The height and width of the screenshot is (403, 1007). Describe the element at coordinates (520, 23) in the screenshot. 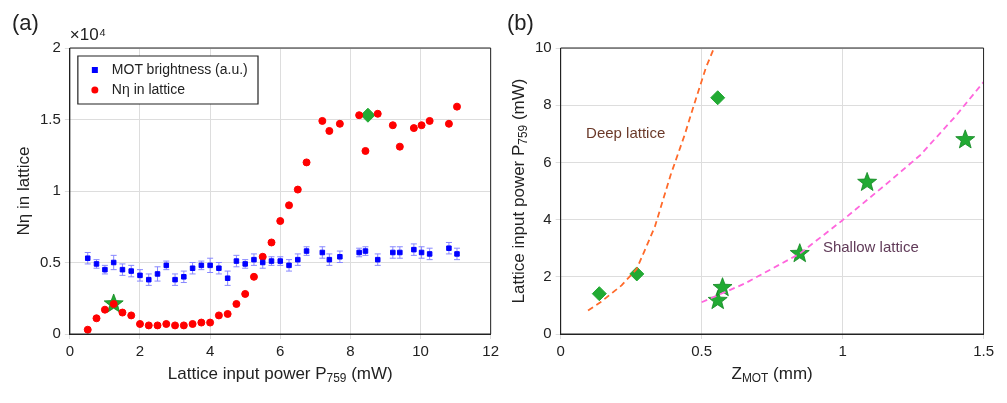

I see `chart-title: (b)` at that location.